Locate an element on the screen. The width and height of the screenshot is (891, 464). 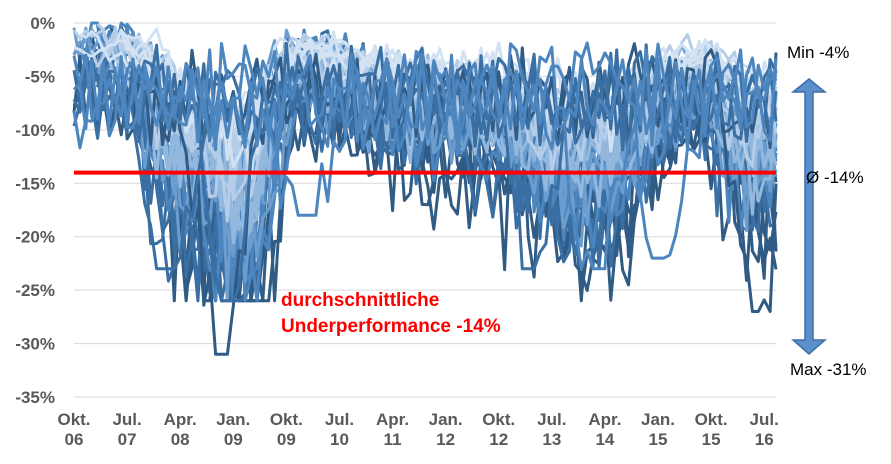
x-tick-year: 14 is located at coordinates (604, 439).